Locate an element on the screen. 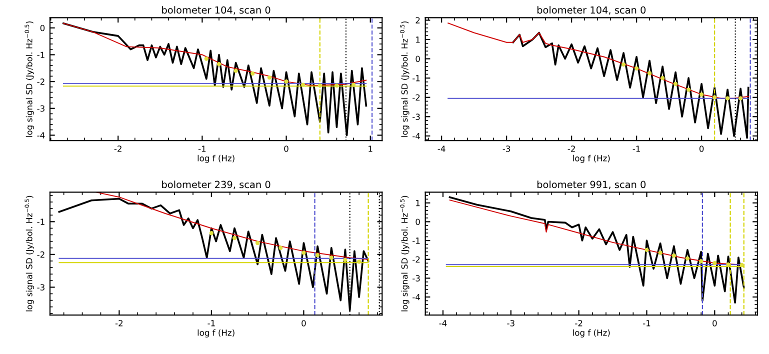  y-tick-label: 2 is located at coordinates (418, 20).